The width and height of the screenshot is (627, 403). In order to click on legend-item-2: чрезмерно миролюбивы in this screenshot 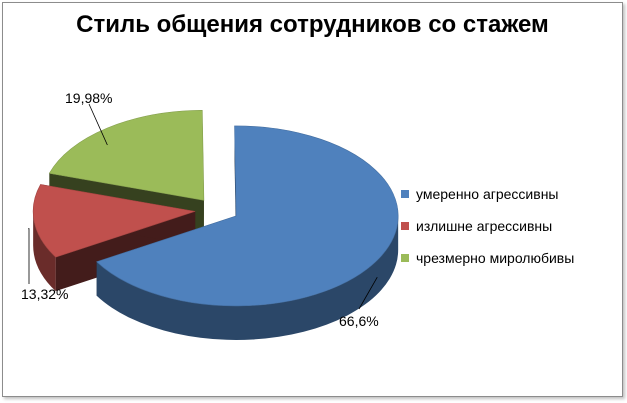, I will do `click(487, 257)`.